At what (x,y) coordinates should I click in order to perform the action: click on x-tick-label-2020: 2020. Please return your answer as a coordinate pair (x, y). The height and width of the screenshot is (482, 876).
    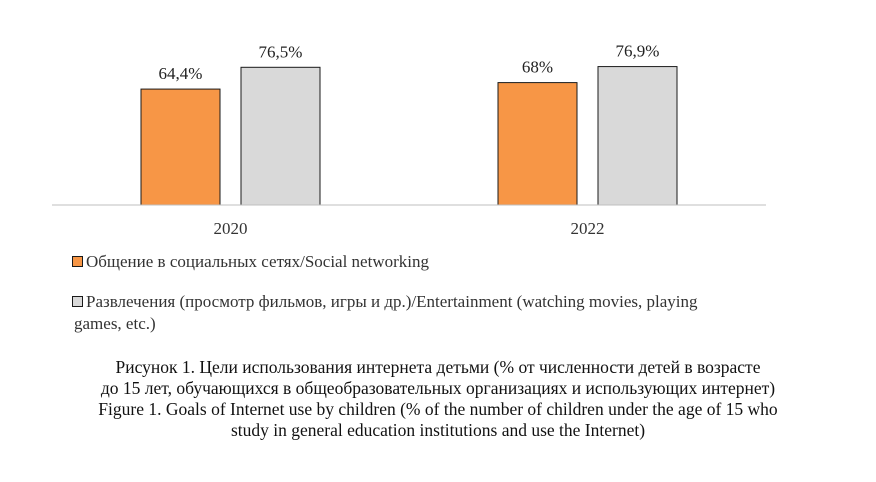
    Looking at the image, I should click on (231, 228).